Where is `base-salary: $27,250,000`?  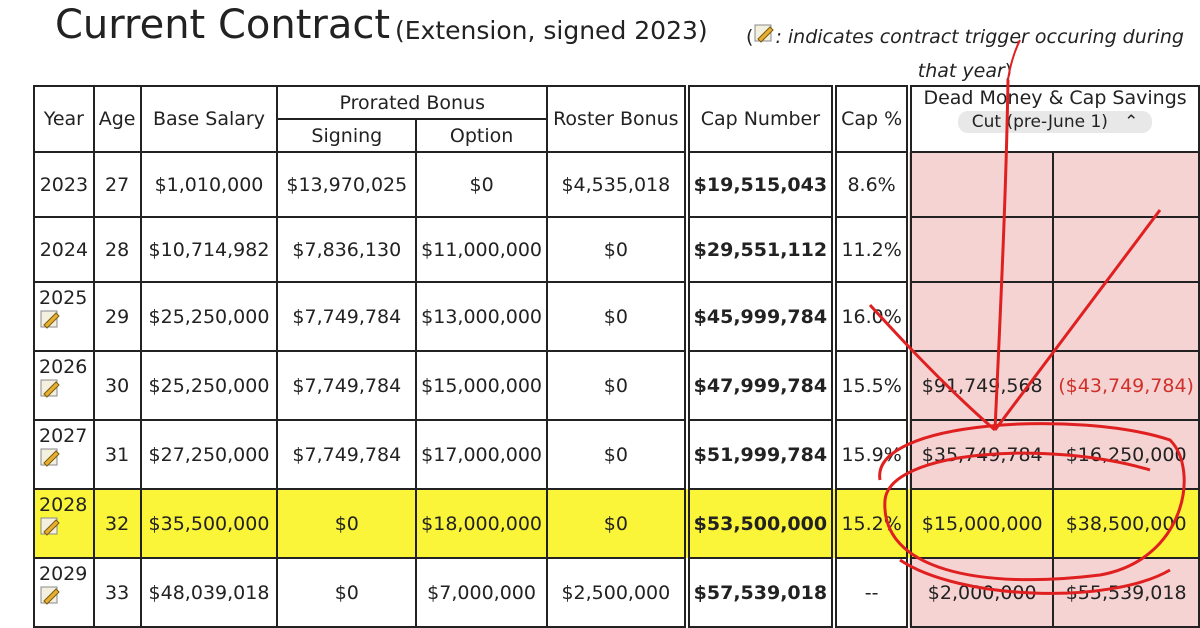
base-salary: $27,250,000 is located at coordinates (209, 454).